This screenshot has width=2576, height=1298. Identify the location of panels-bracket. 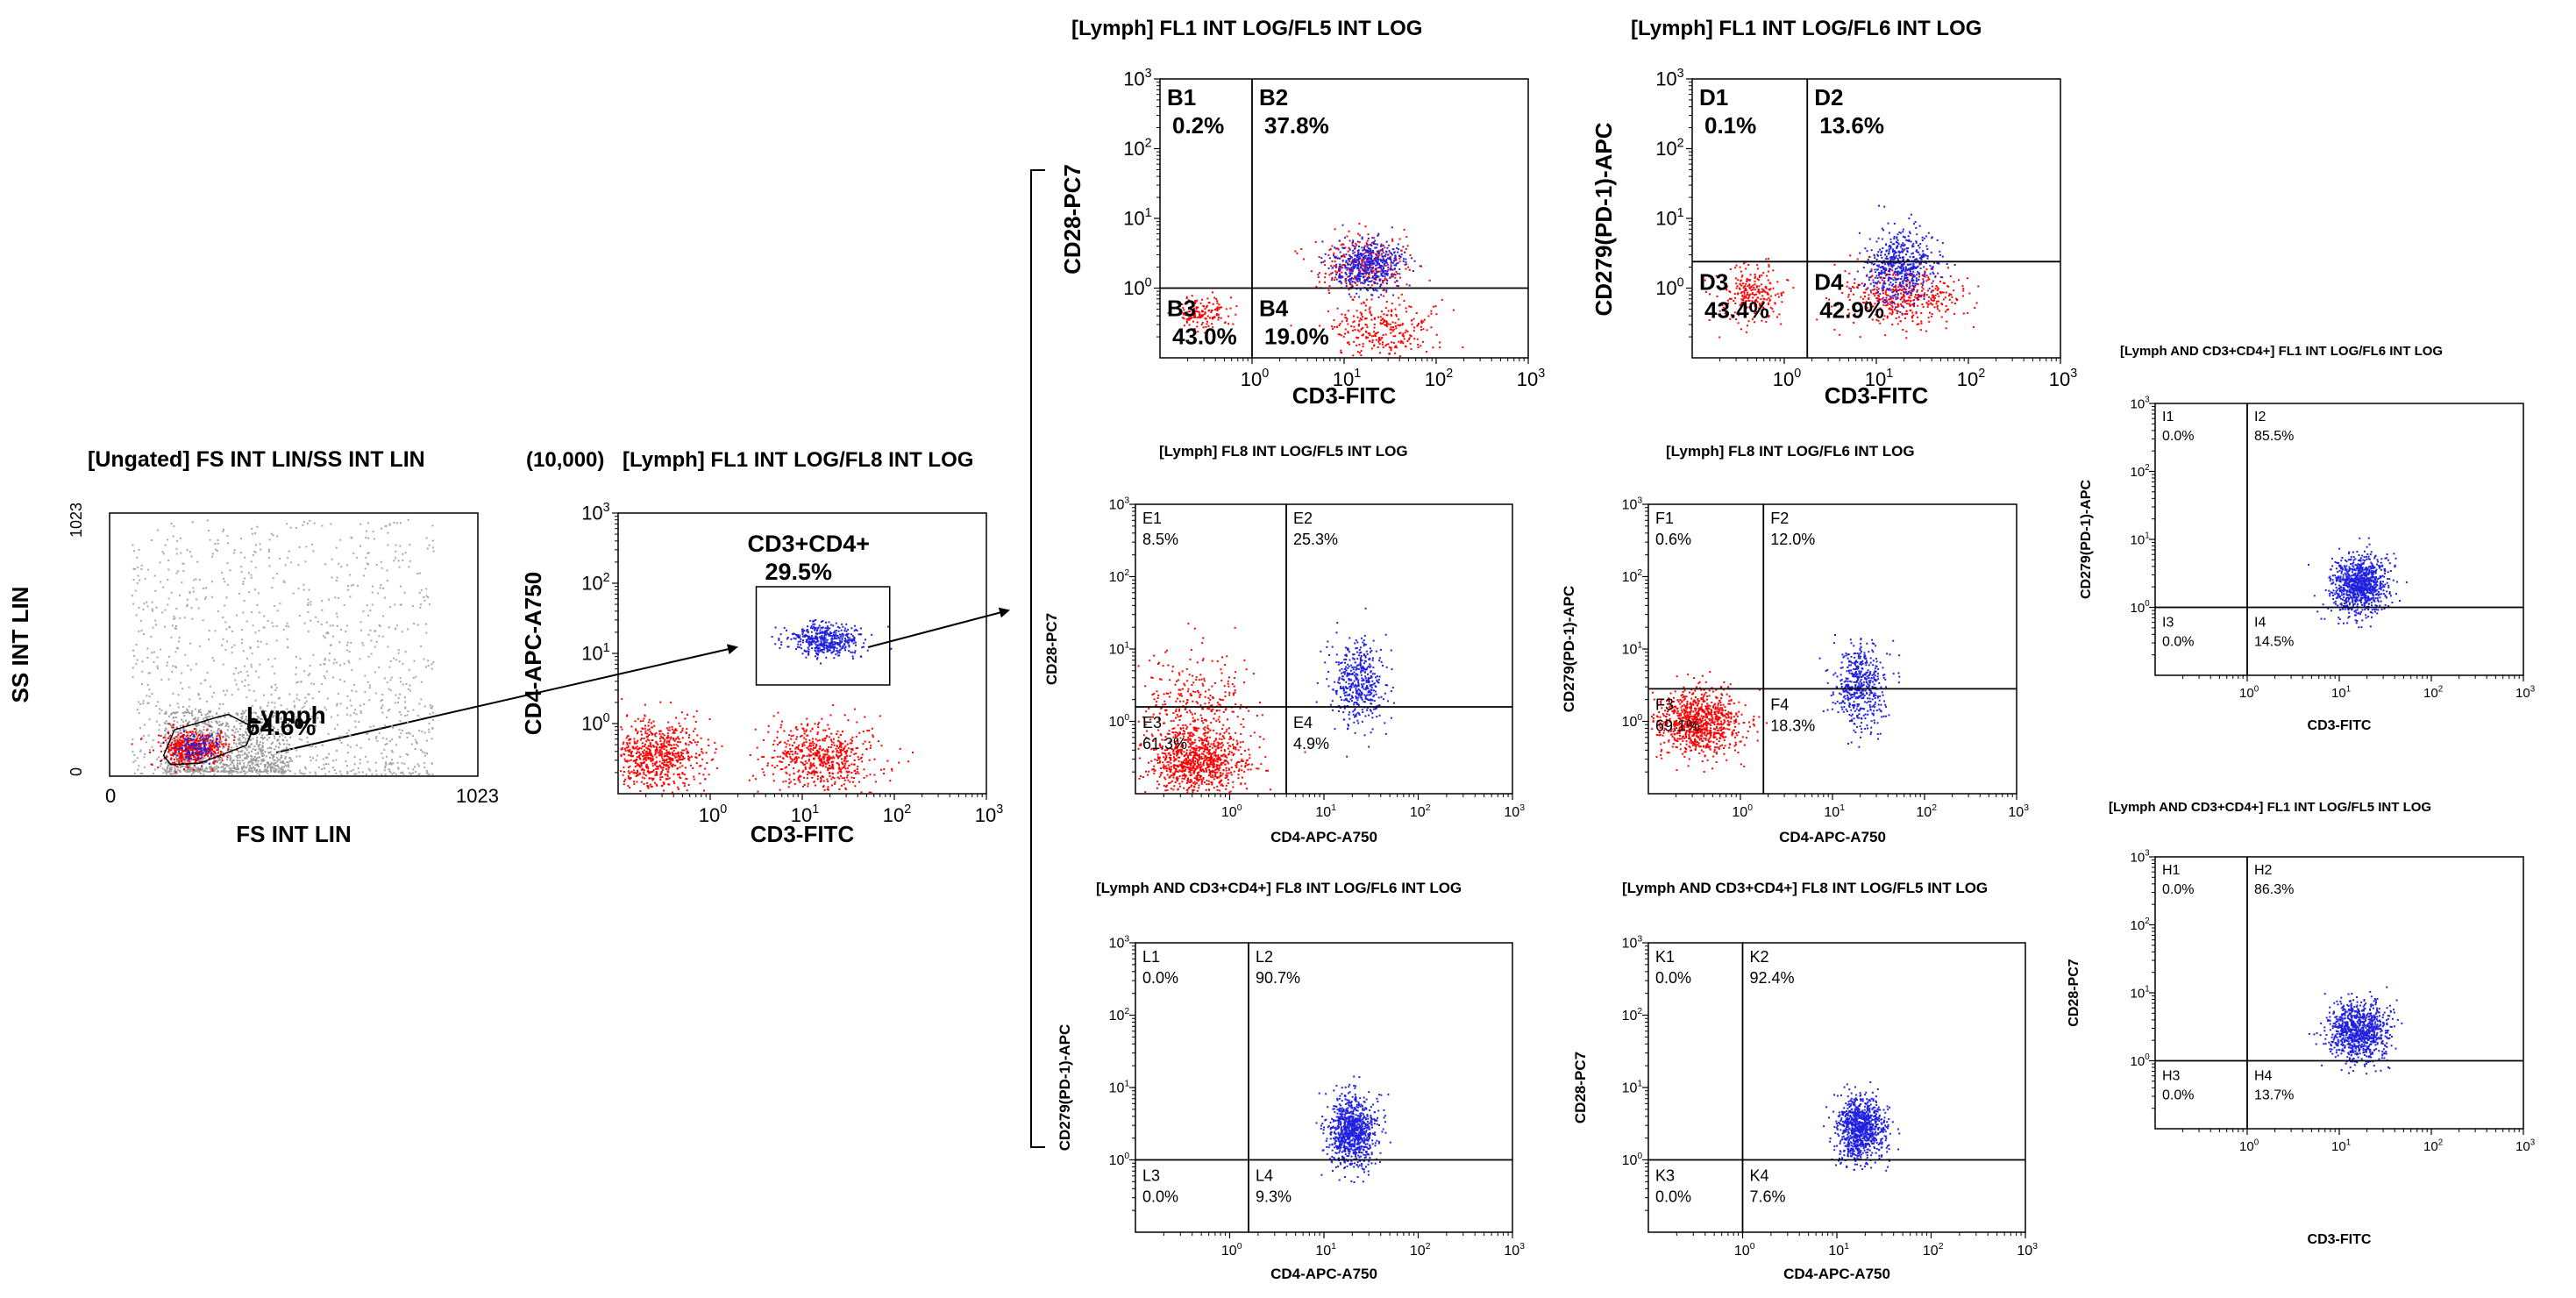
(1037, 658).